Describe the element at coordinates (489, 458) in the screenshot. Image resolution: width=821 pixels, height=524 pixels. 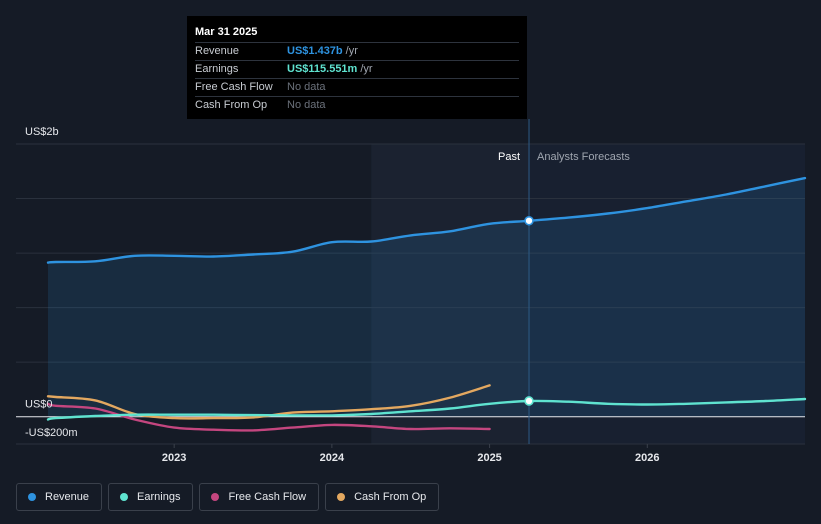
I see `x-tick-label: 2025` at that location.